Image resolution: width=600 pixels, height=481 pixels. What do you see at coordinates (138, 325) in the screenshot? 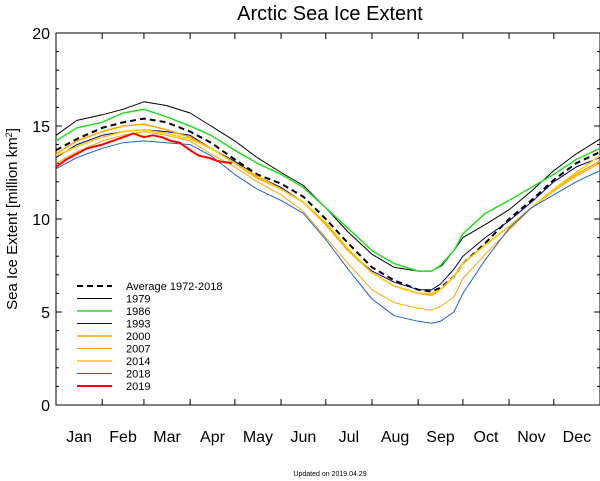
I see `legend-label: 1993` at bounding box center [138, 325].